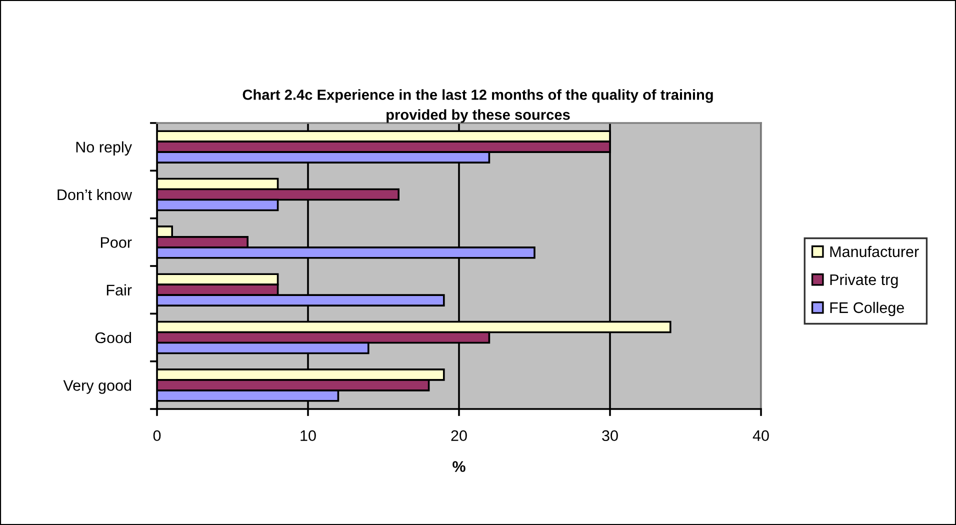 The image size is (956, 525). I want to click on legend-label: Private trg, so click(864, 281).